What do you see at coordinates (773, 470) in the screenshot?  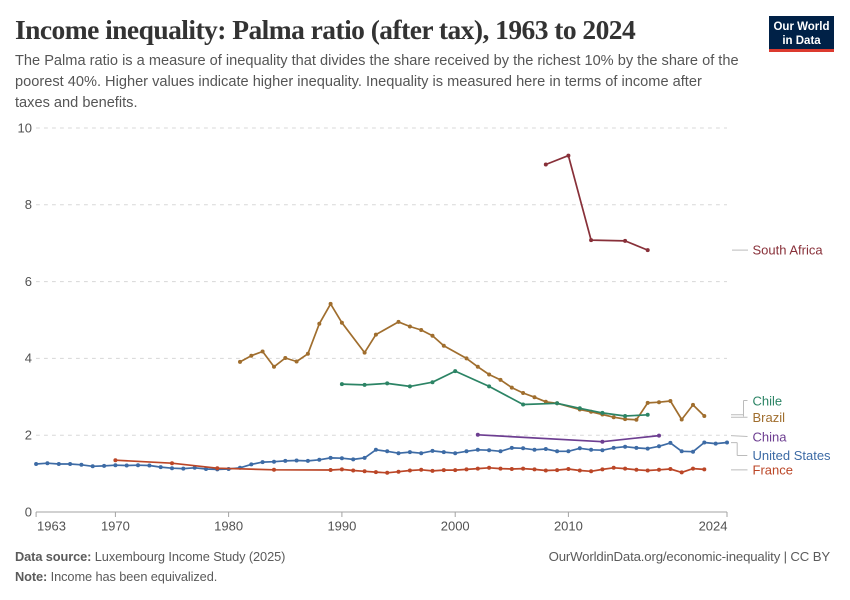 I see `svg-text: France` at bounding box center [773, 470].